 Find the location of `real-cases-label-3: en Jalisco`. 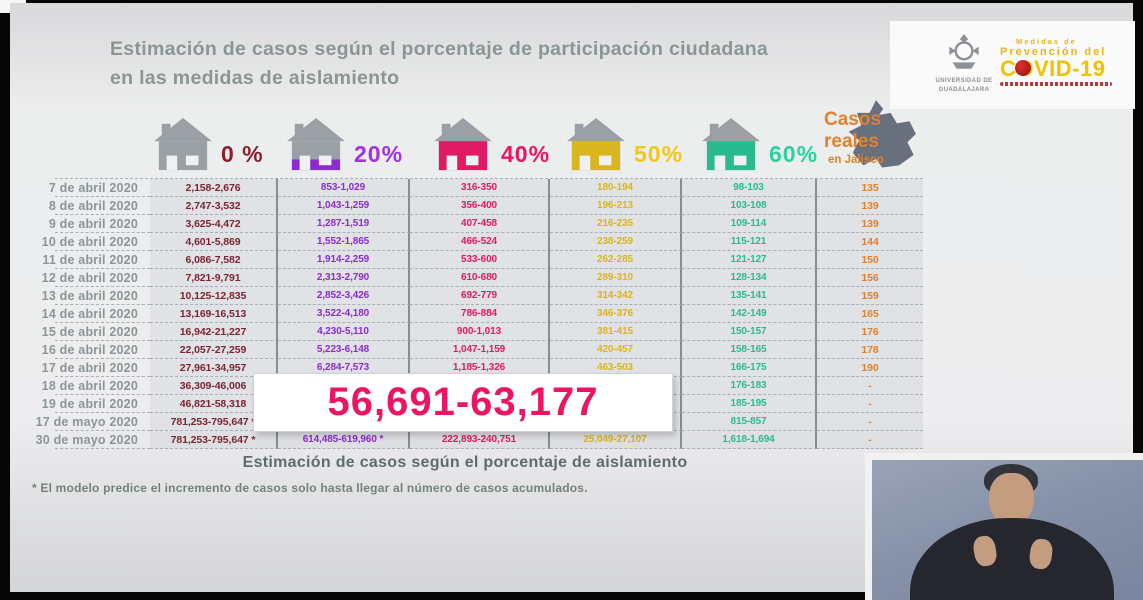

real-cases-label-3: en Jalisco is located at coordinates (856, 160).